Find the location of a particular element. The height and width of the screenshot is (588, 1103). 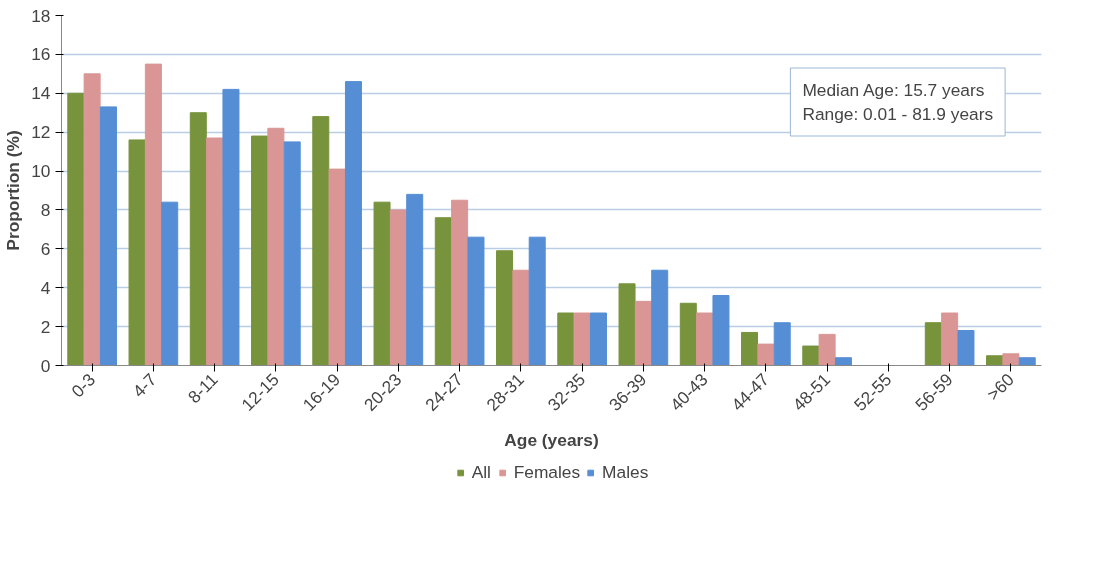

legend-label: Males is located at coordinates (625, 472).